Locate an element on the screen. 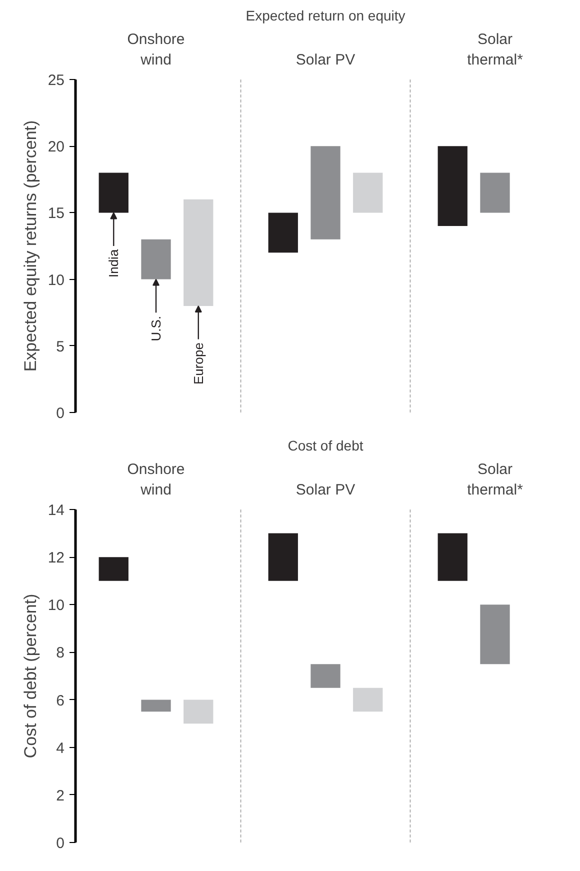  y-tick-label: 12 is located at coordinates (56, 558).